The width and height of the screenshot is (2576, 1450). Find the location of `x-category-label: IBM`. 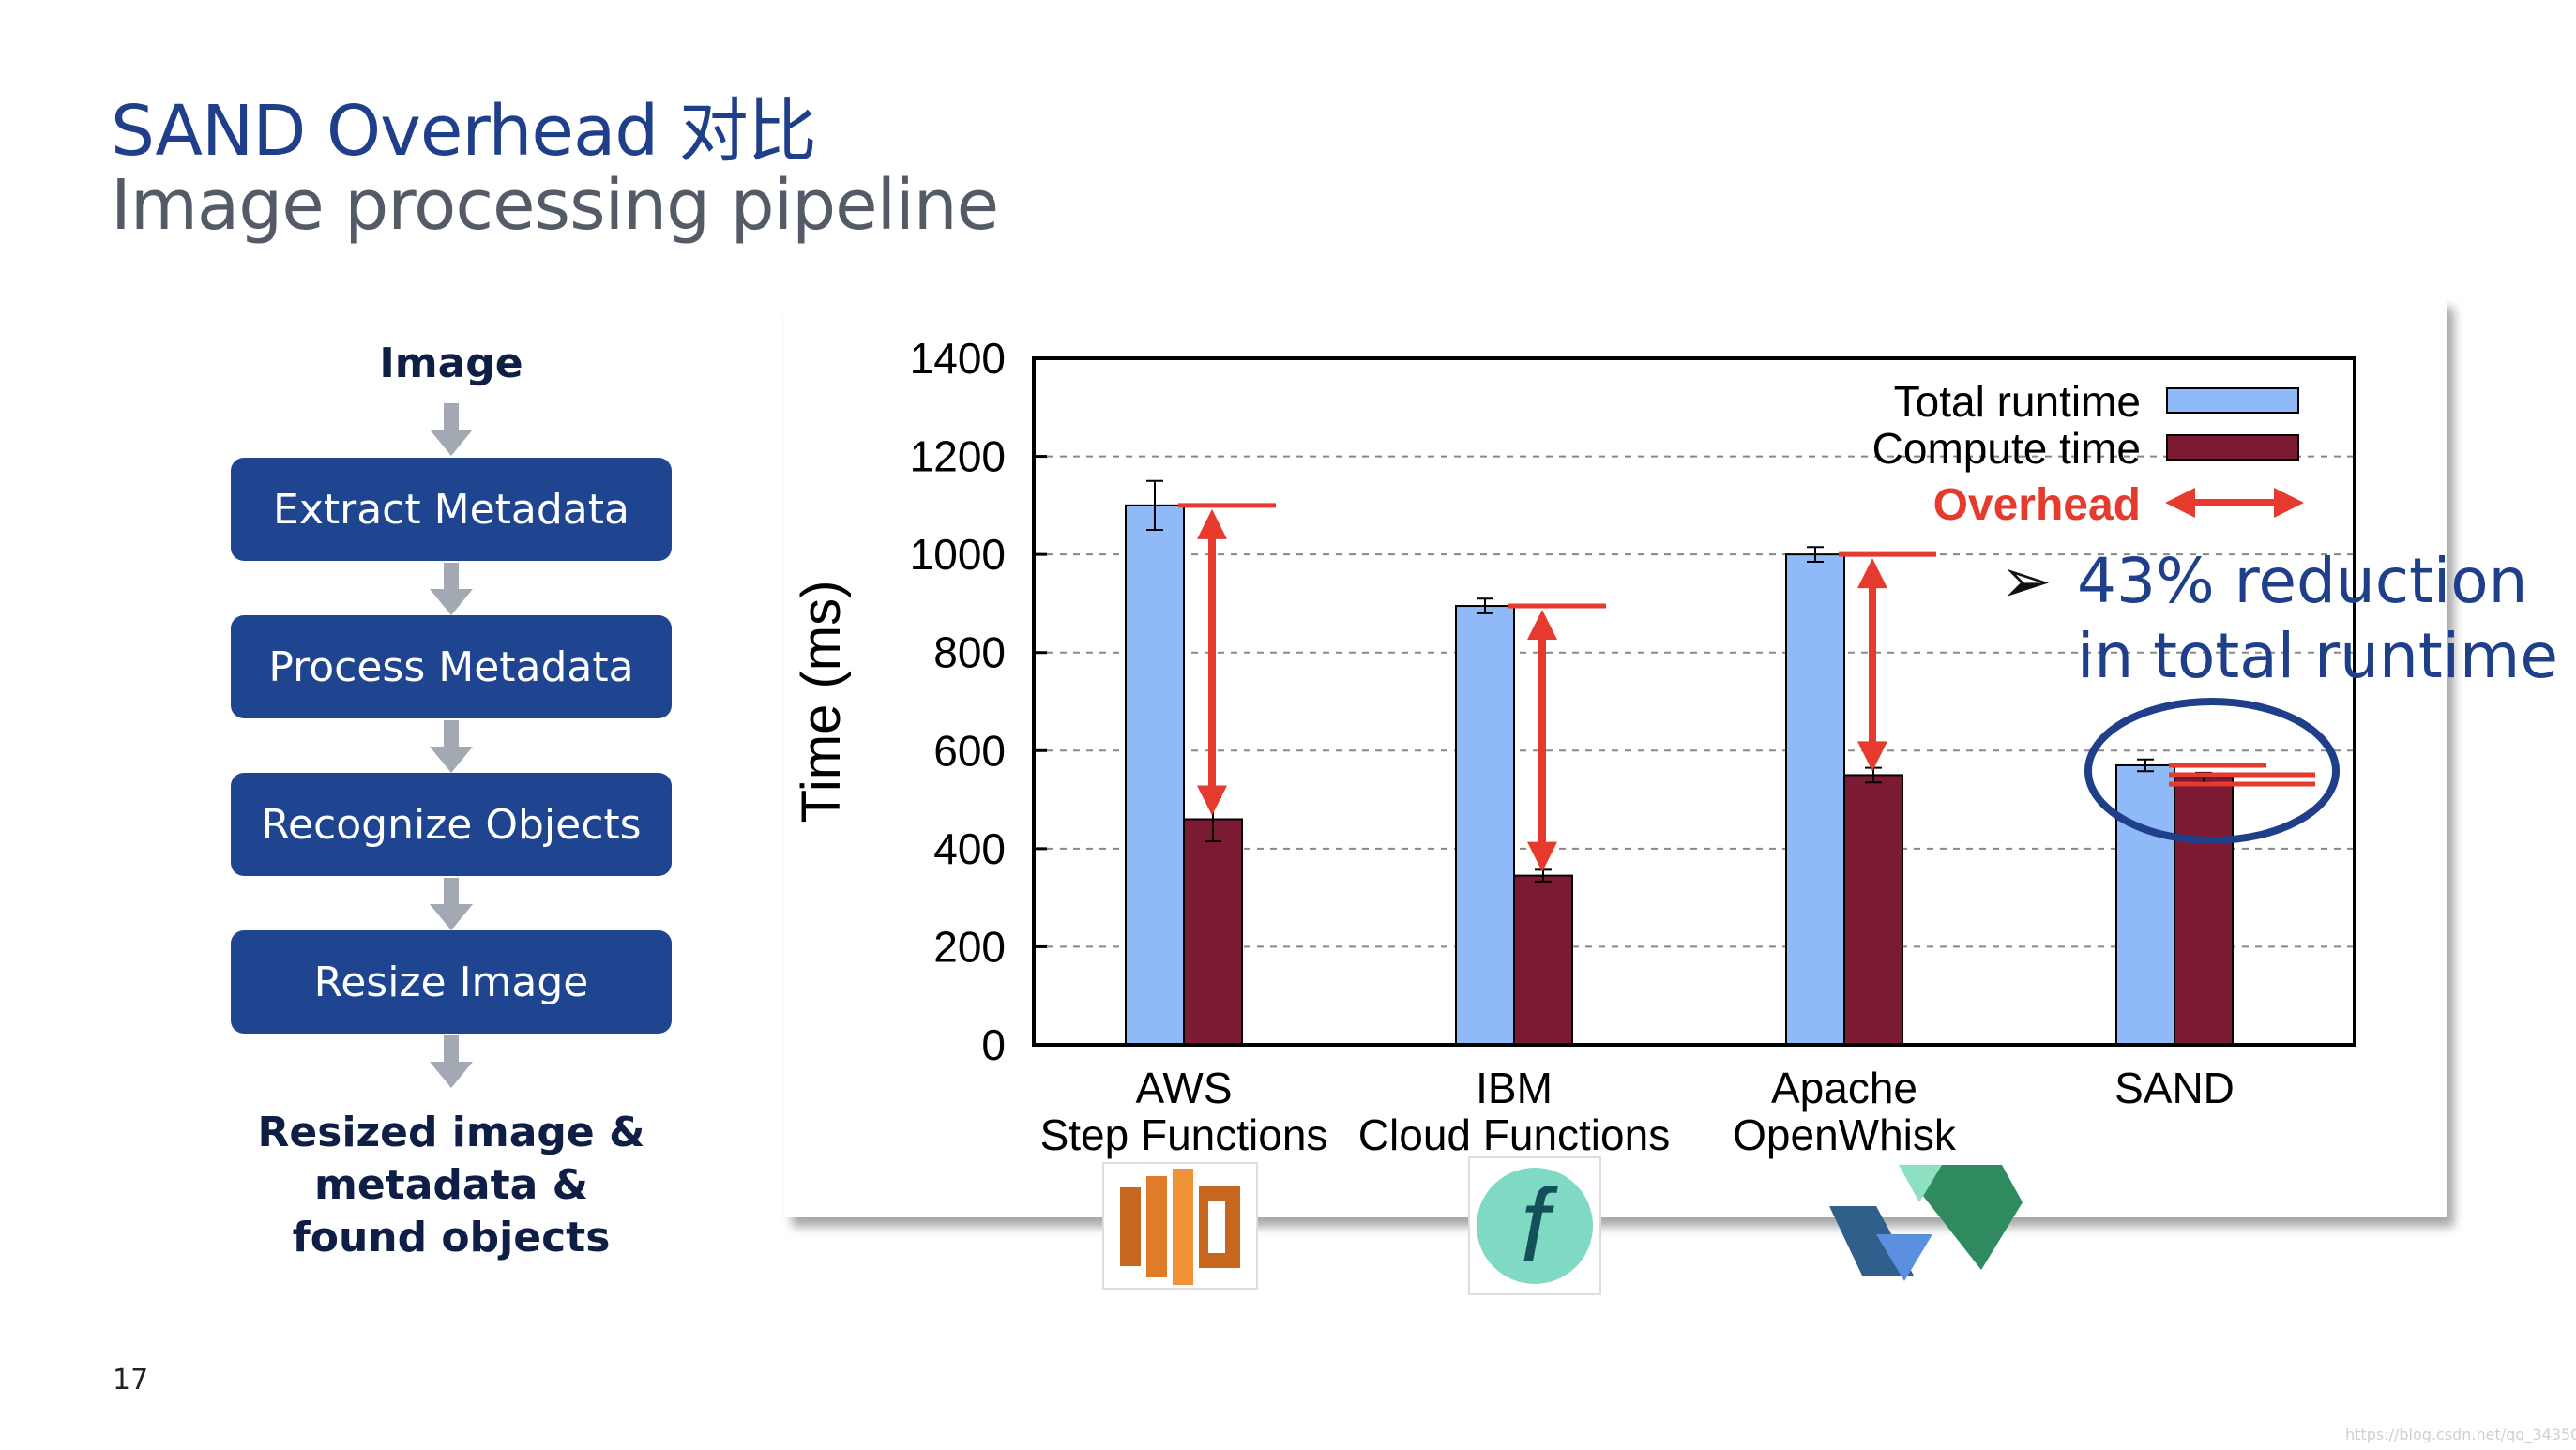

x-category-label: IBM is located at coordinates (1515, 1088).